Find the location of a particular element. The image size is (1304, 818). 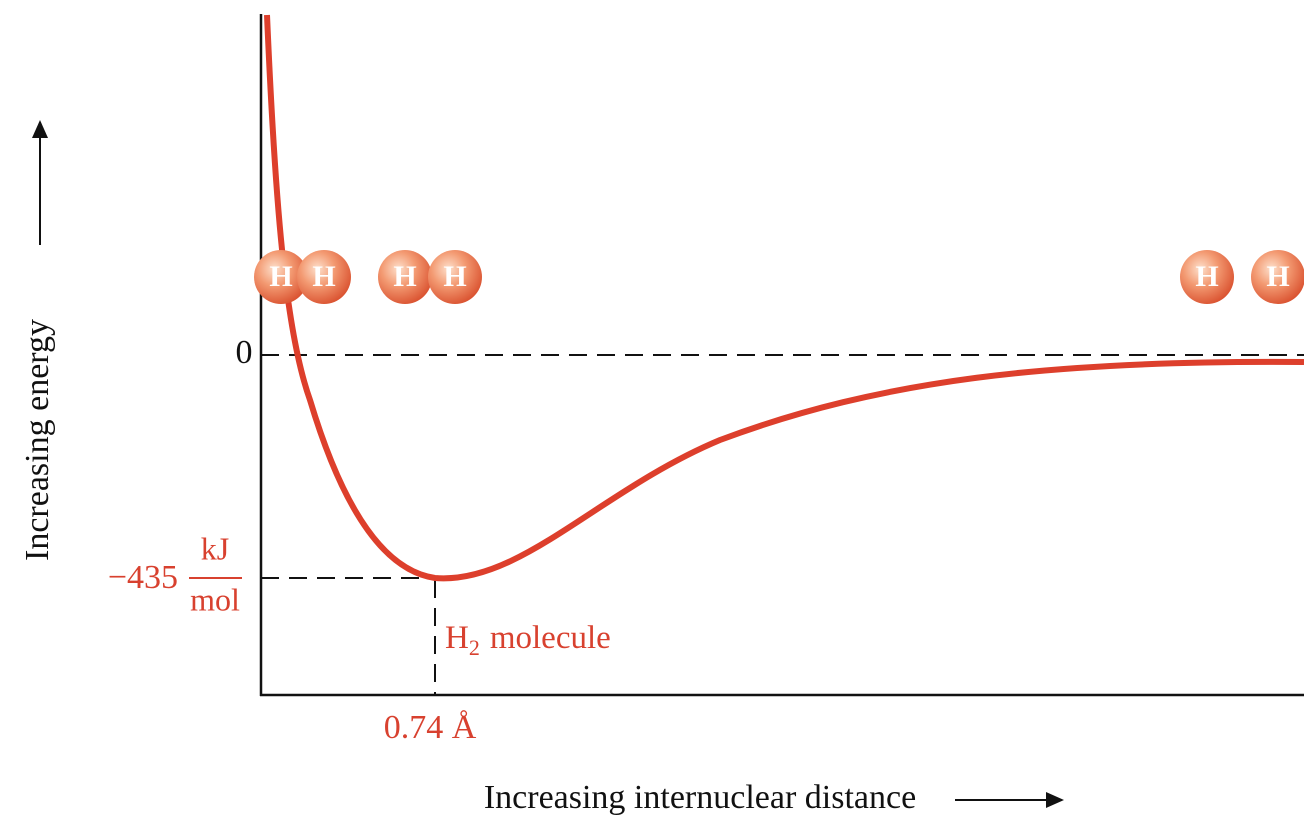

unit-denominator: mol is located at coordinates (215, 599).